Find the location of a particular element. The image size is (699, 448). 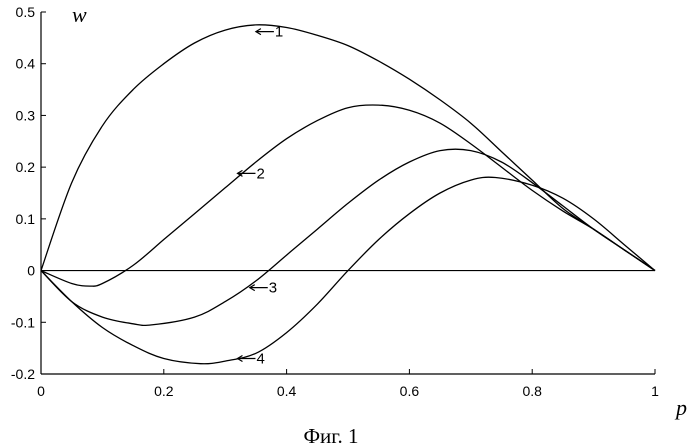

series-labels: 1 2 3 4 is located at coordinates (260, 196).